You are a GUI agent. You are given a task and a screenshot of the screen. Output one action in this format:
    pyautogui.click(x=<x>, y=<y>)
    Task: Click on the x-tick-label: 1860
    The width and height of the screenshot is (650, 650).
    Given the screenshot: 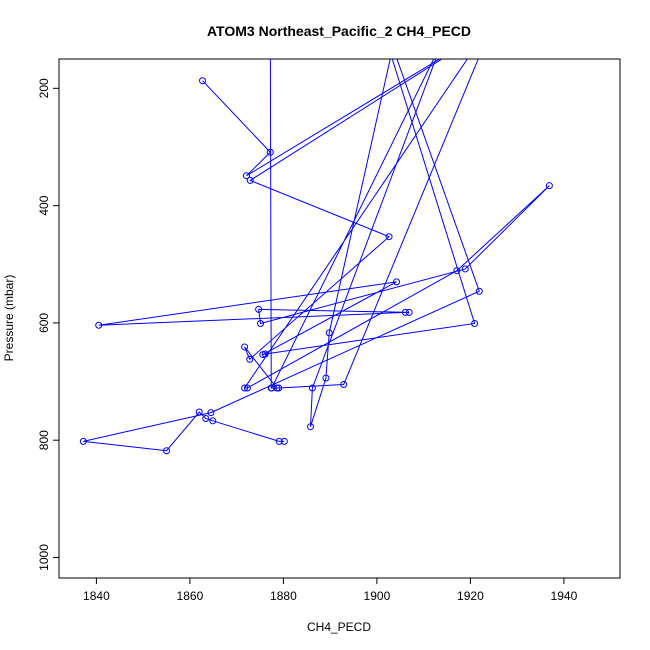 What is the action you would take?
    pyautogui.click(x=190, y=596)
    